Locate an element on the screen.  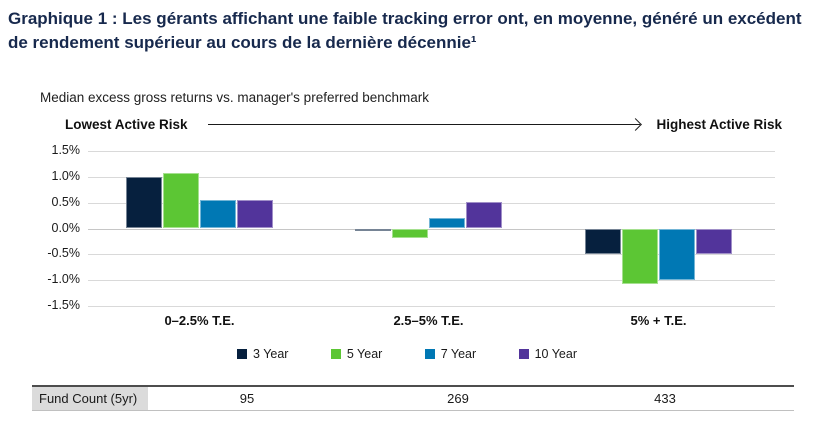
legend-item-7-year: 7 Year is located at coordinates (450, 354).